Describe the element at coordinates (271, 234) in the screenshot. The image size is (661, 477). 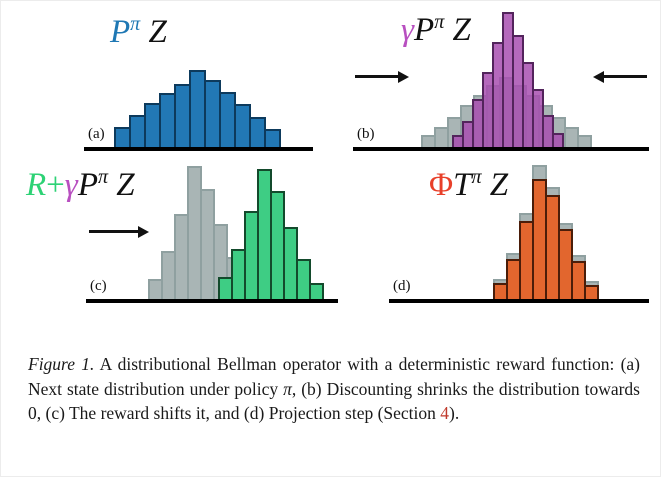
I see `histogram-reward-shifted-distribution` at that location.